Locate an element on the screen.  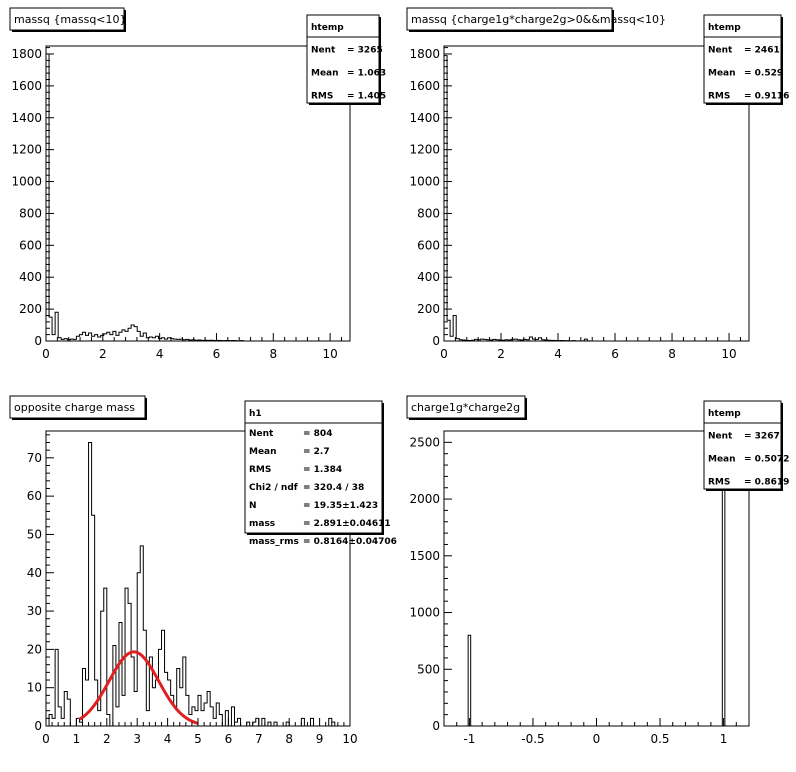
plot-title: massq {massq<10} is located at coordinates (70, 19).